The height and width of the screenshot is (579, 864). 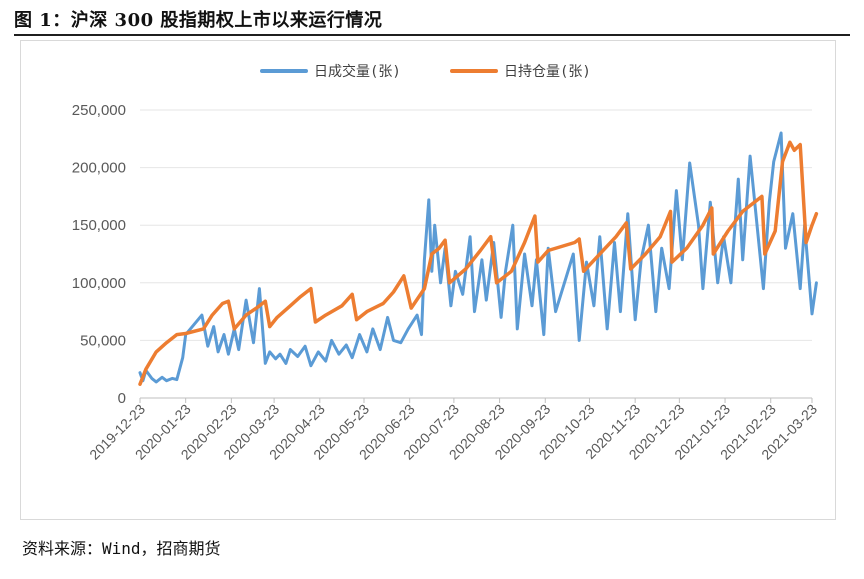 I want to click on y-tick-label: 200,000, so click(x=99, y=168).